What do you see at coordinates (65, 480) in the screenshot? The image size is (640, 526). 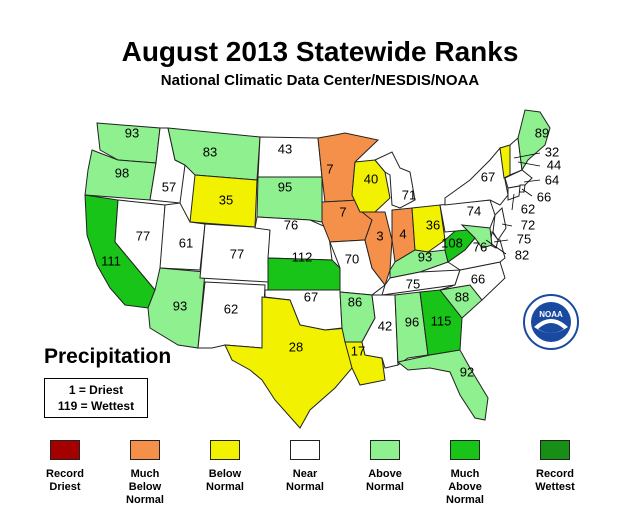 I see `legend-label: Record Driest` at bounding box center [65, 480].